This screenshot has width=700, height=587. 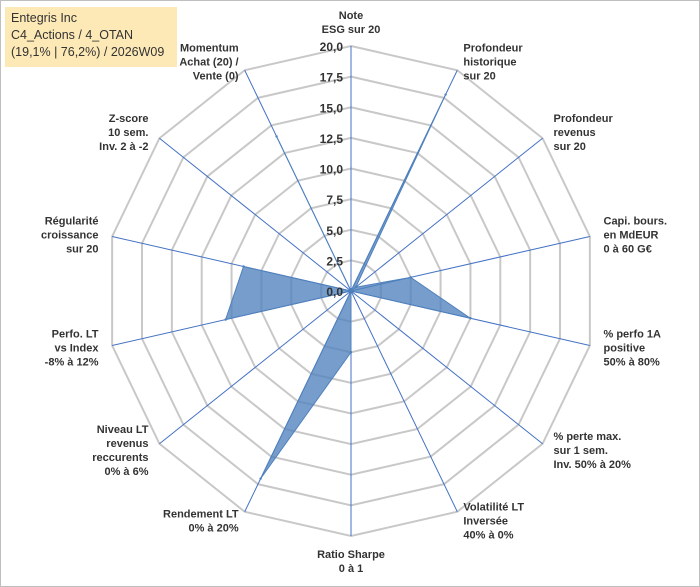 What do you see at coordinates (88, 52) in the screenshot?
I see `title-line-stats: (19,1% | 76,2%) / 2026W09` at bounding box center [88, 52].